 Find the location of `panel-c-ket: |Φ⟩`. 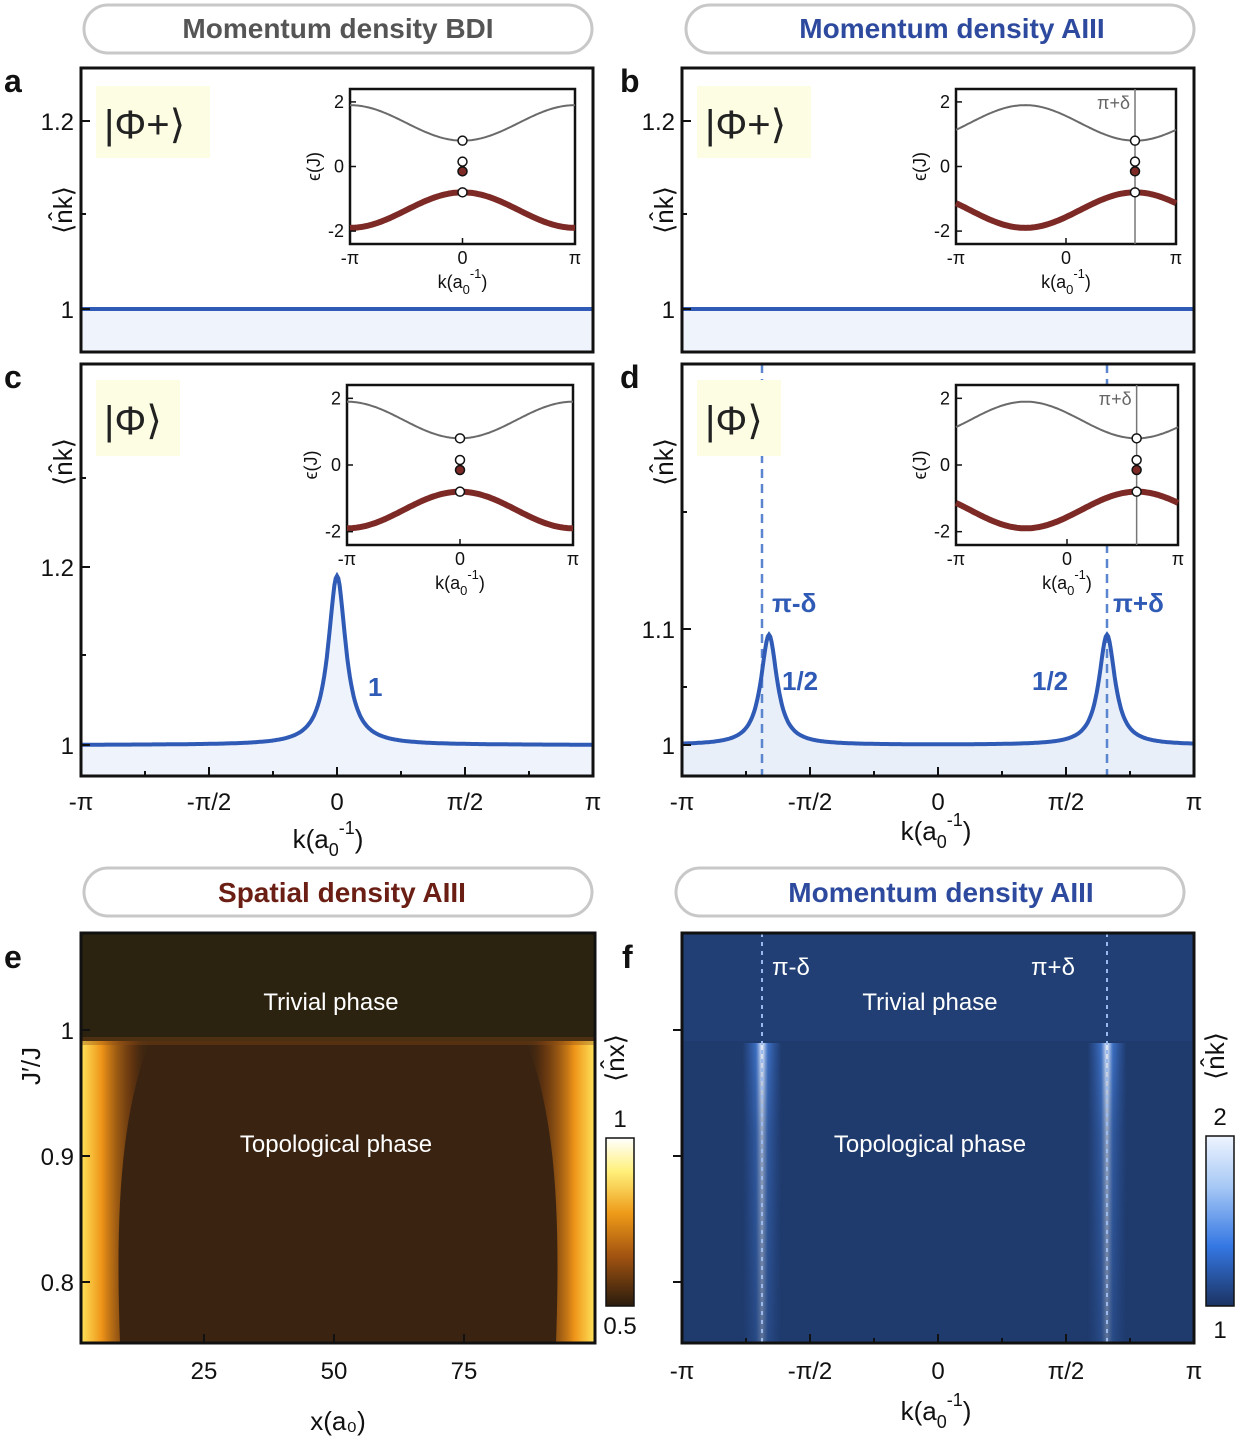

panel-c-ket: |Φ⟩ is located at coordinates (133, 421).